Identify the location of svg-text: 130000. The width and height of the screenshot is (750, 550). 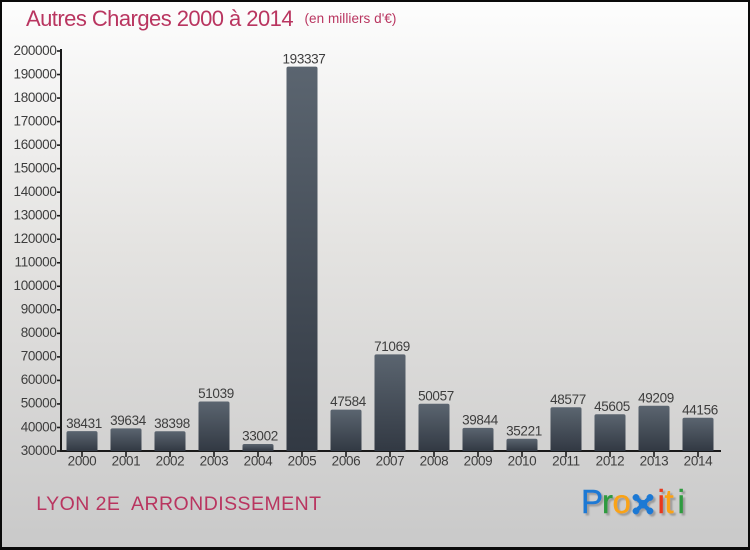
(35, 215).